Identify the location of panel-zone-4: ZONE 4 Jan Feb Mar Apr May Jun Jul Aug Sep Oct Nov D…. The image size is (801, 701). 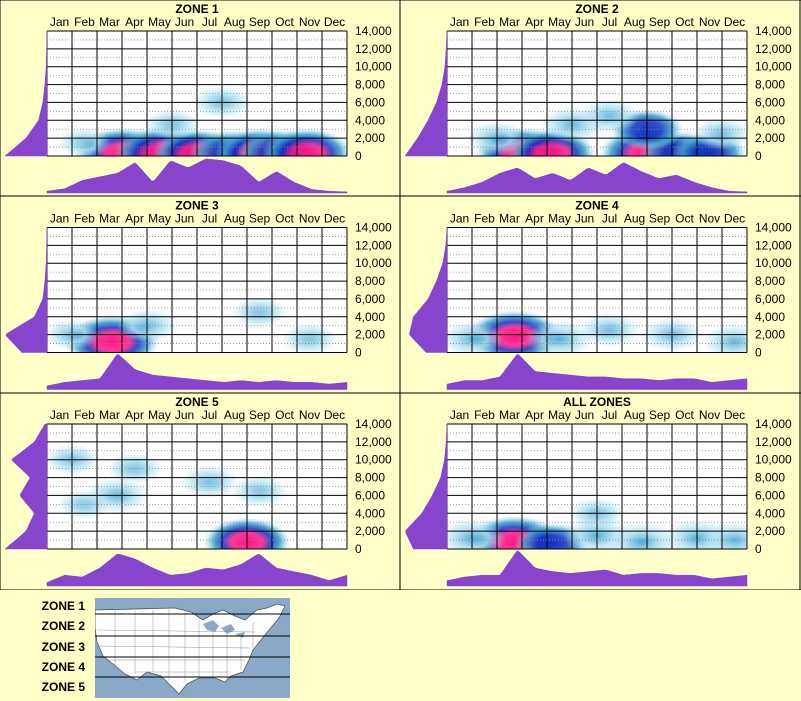
(600, 294).